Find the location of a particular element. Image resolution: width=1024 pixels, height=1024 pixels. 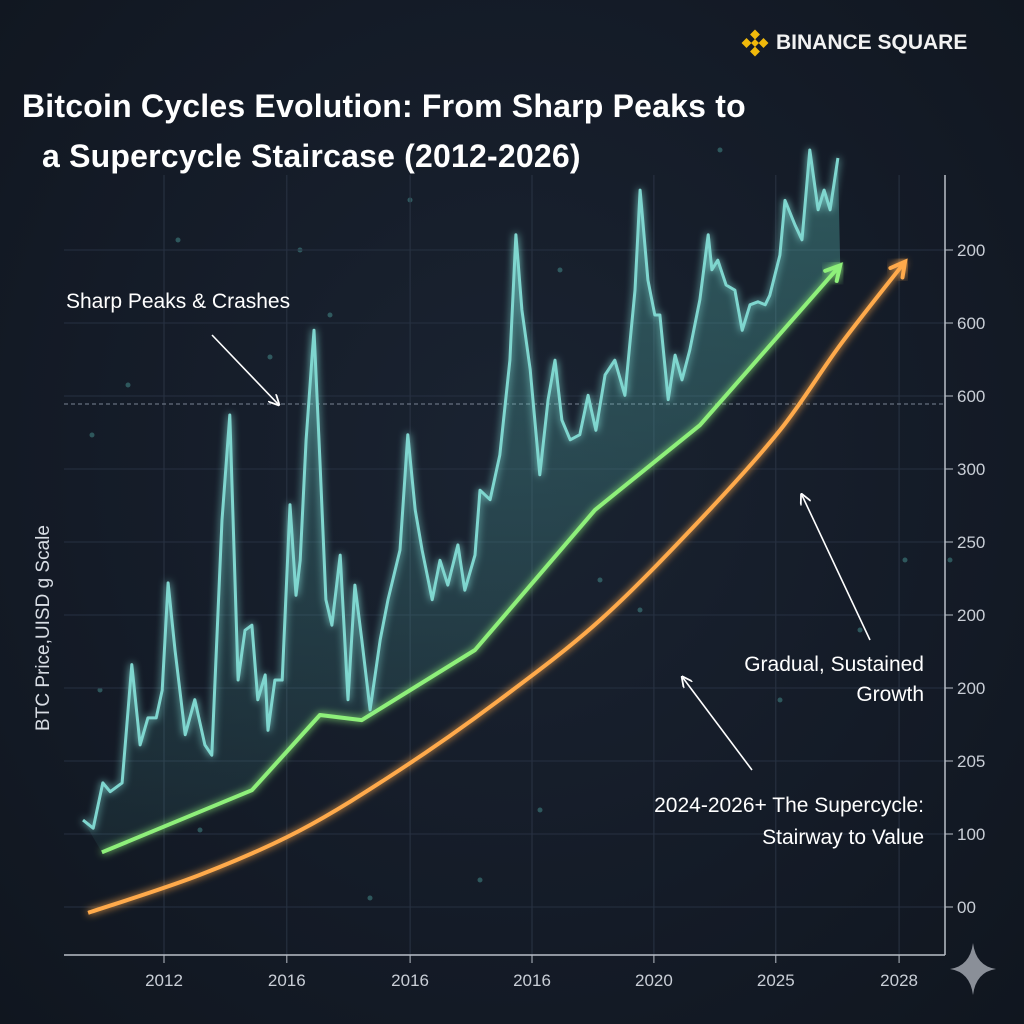

annotation-line: Gradual, Sustained is located at coordinates (834, 664).